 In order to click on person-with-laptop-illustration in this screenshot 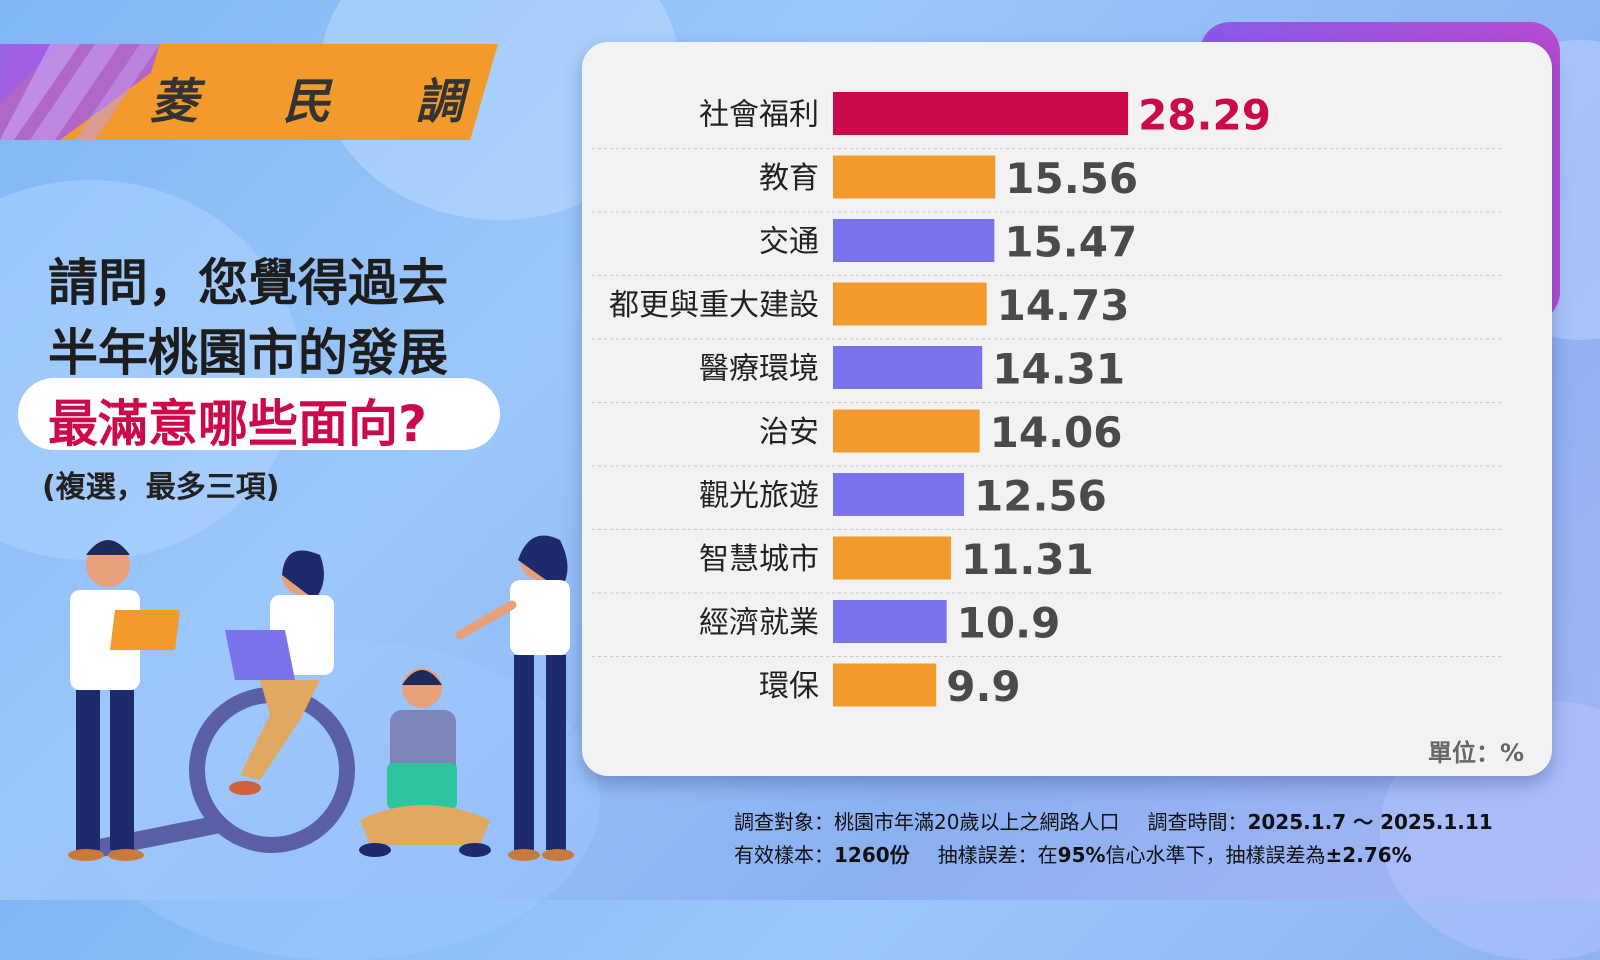, I will do `click(124, 700)`.